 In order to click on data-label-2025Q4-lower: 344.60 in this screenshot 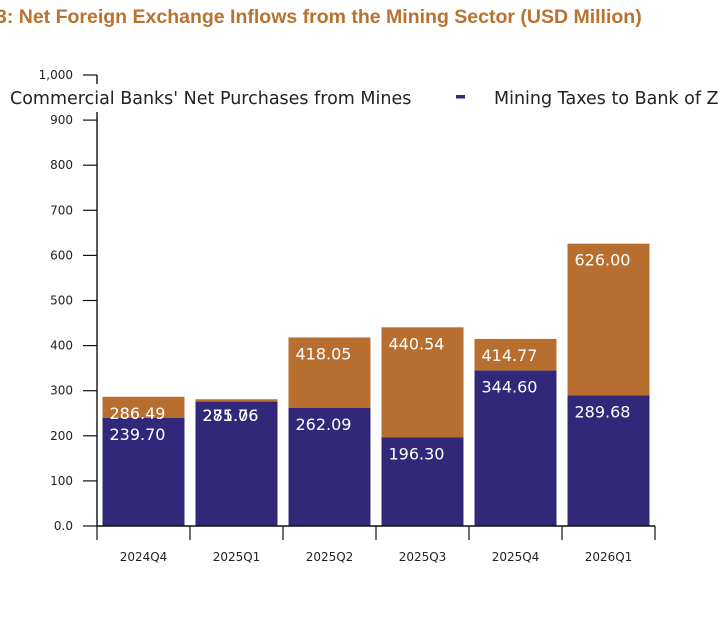, I will do `click(510, 387)`.